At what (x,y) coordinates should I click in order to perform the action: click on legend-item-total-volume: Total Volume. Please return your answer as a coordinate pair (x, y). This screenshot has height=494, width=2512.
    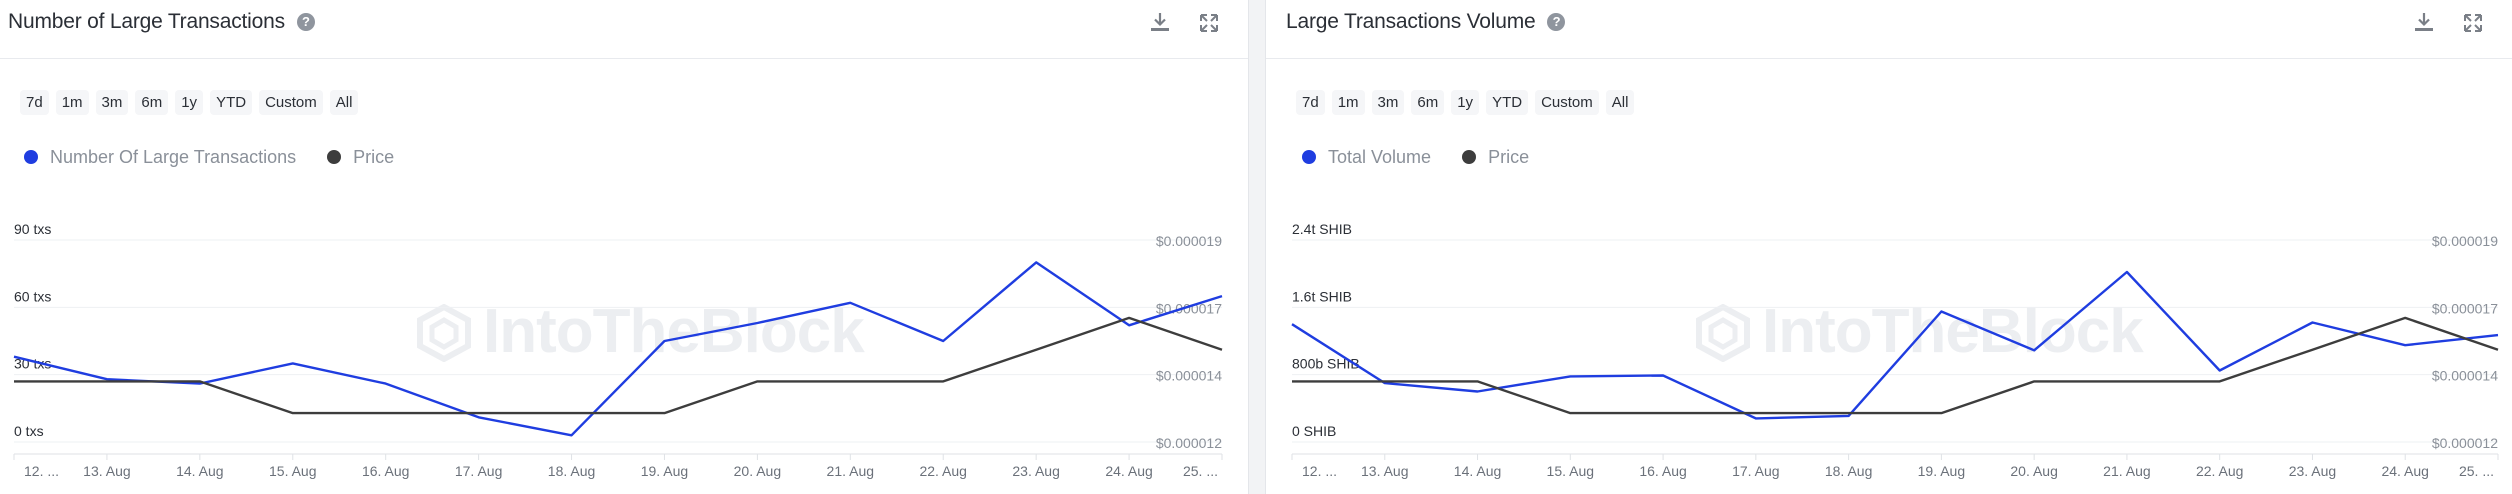
    Looking at the image, I should click on (1366, 157).